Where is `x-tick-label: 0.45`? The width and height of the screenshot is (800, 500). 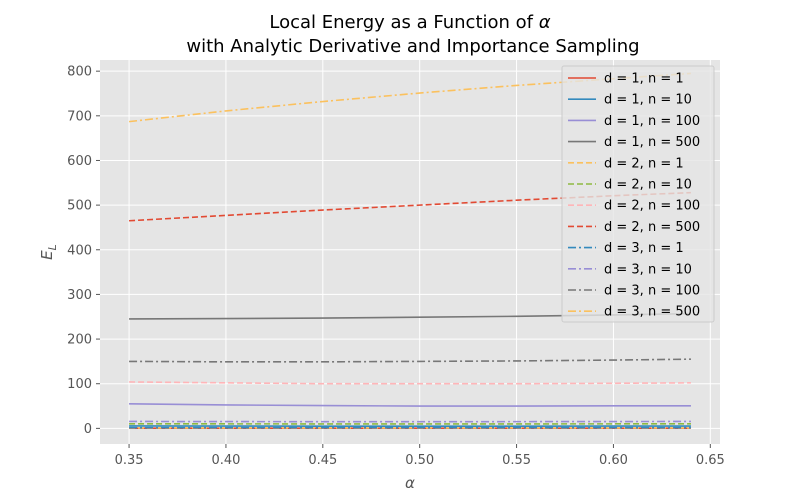
x-tick-label: 0.45 is located at coordinates (322, 460).